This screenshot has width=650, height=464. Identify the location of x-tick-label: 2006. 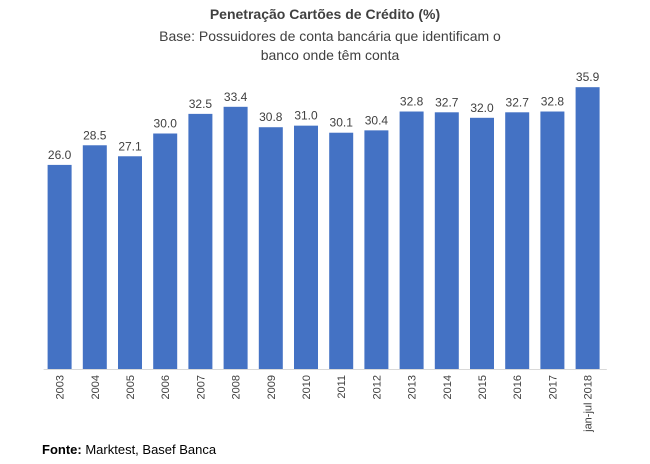
(166, 387).